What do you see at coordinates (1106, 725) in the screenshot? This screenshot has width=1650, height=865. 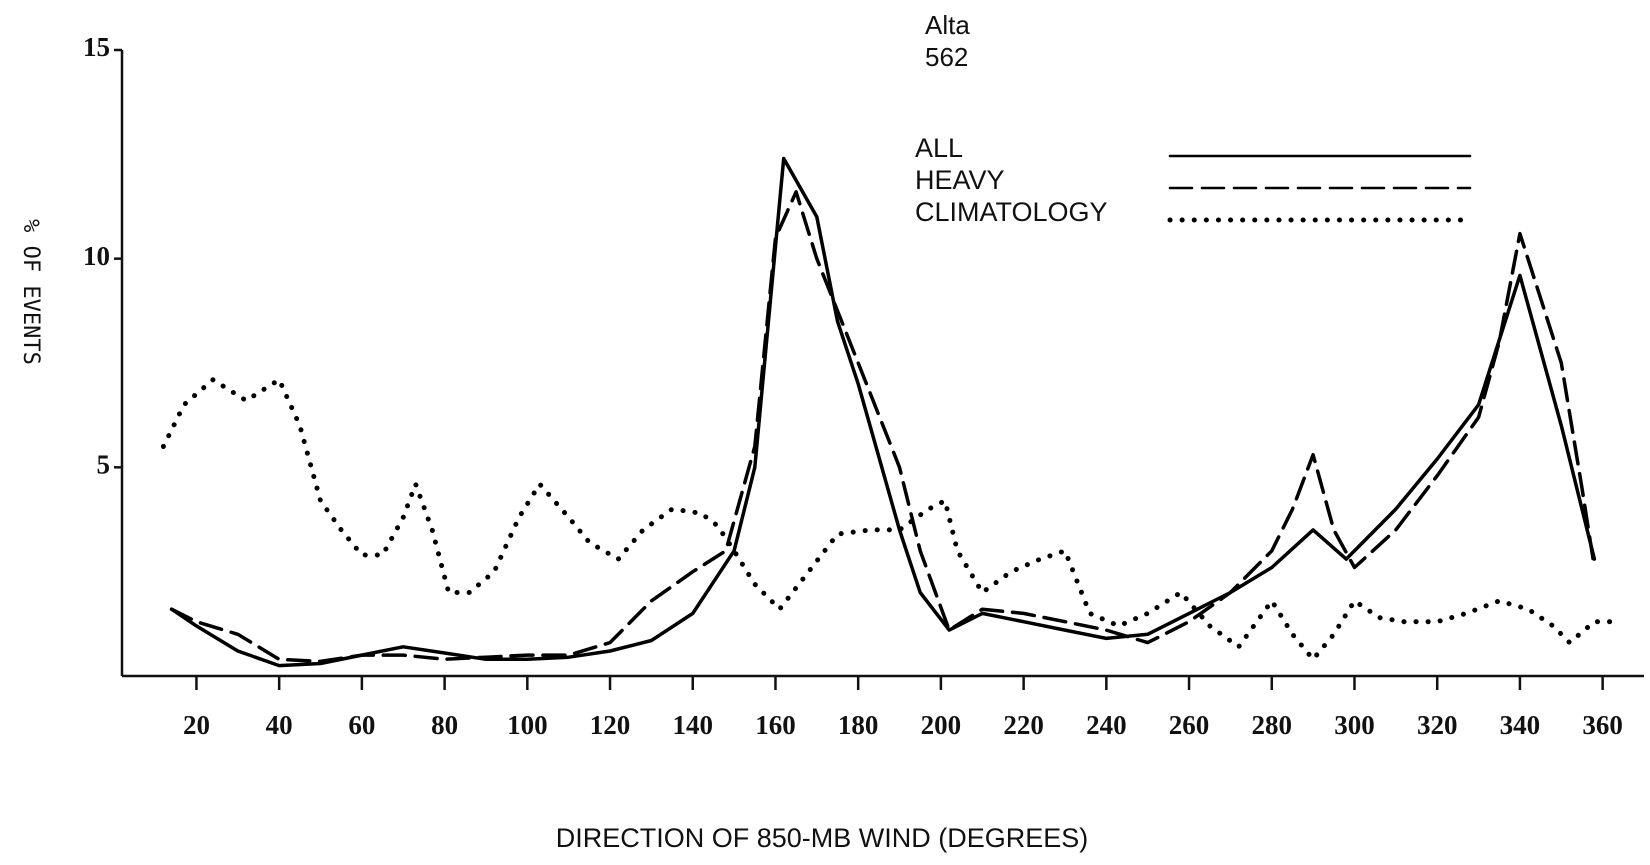 I see `x-tick-label: 240` at bounding box center [1106, 725].